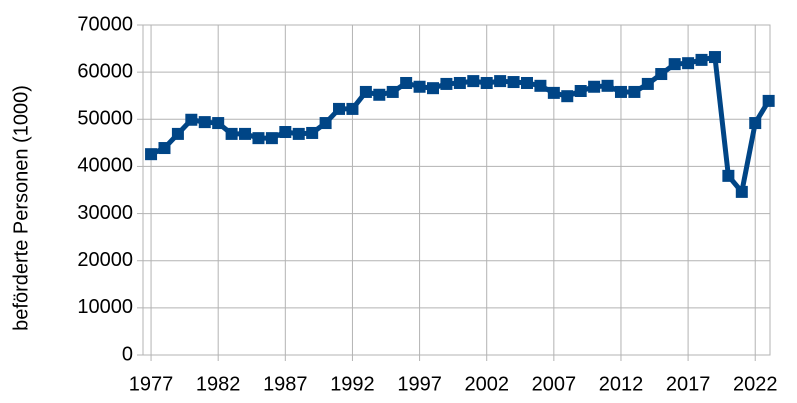 The width and height of the screenshot is (797, 403). I want to click on y-tick-label: 0, so click(127, 354).